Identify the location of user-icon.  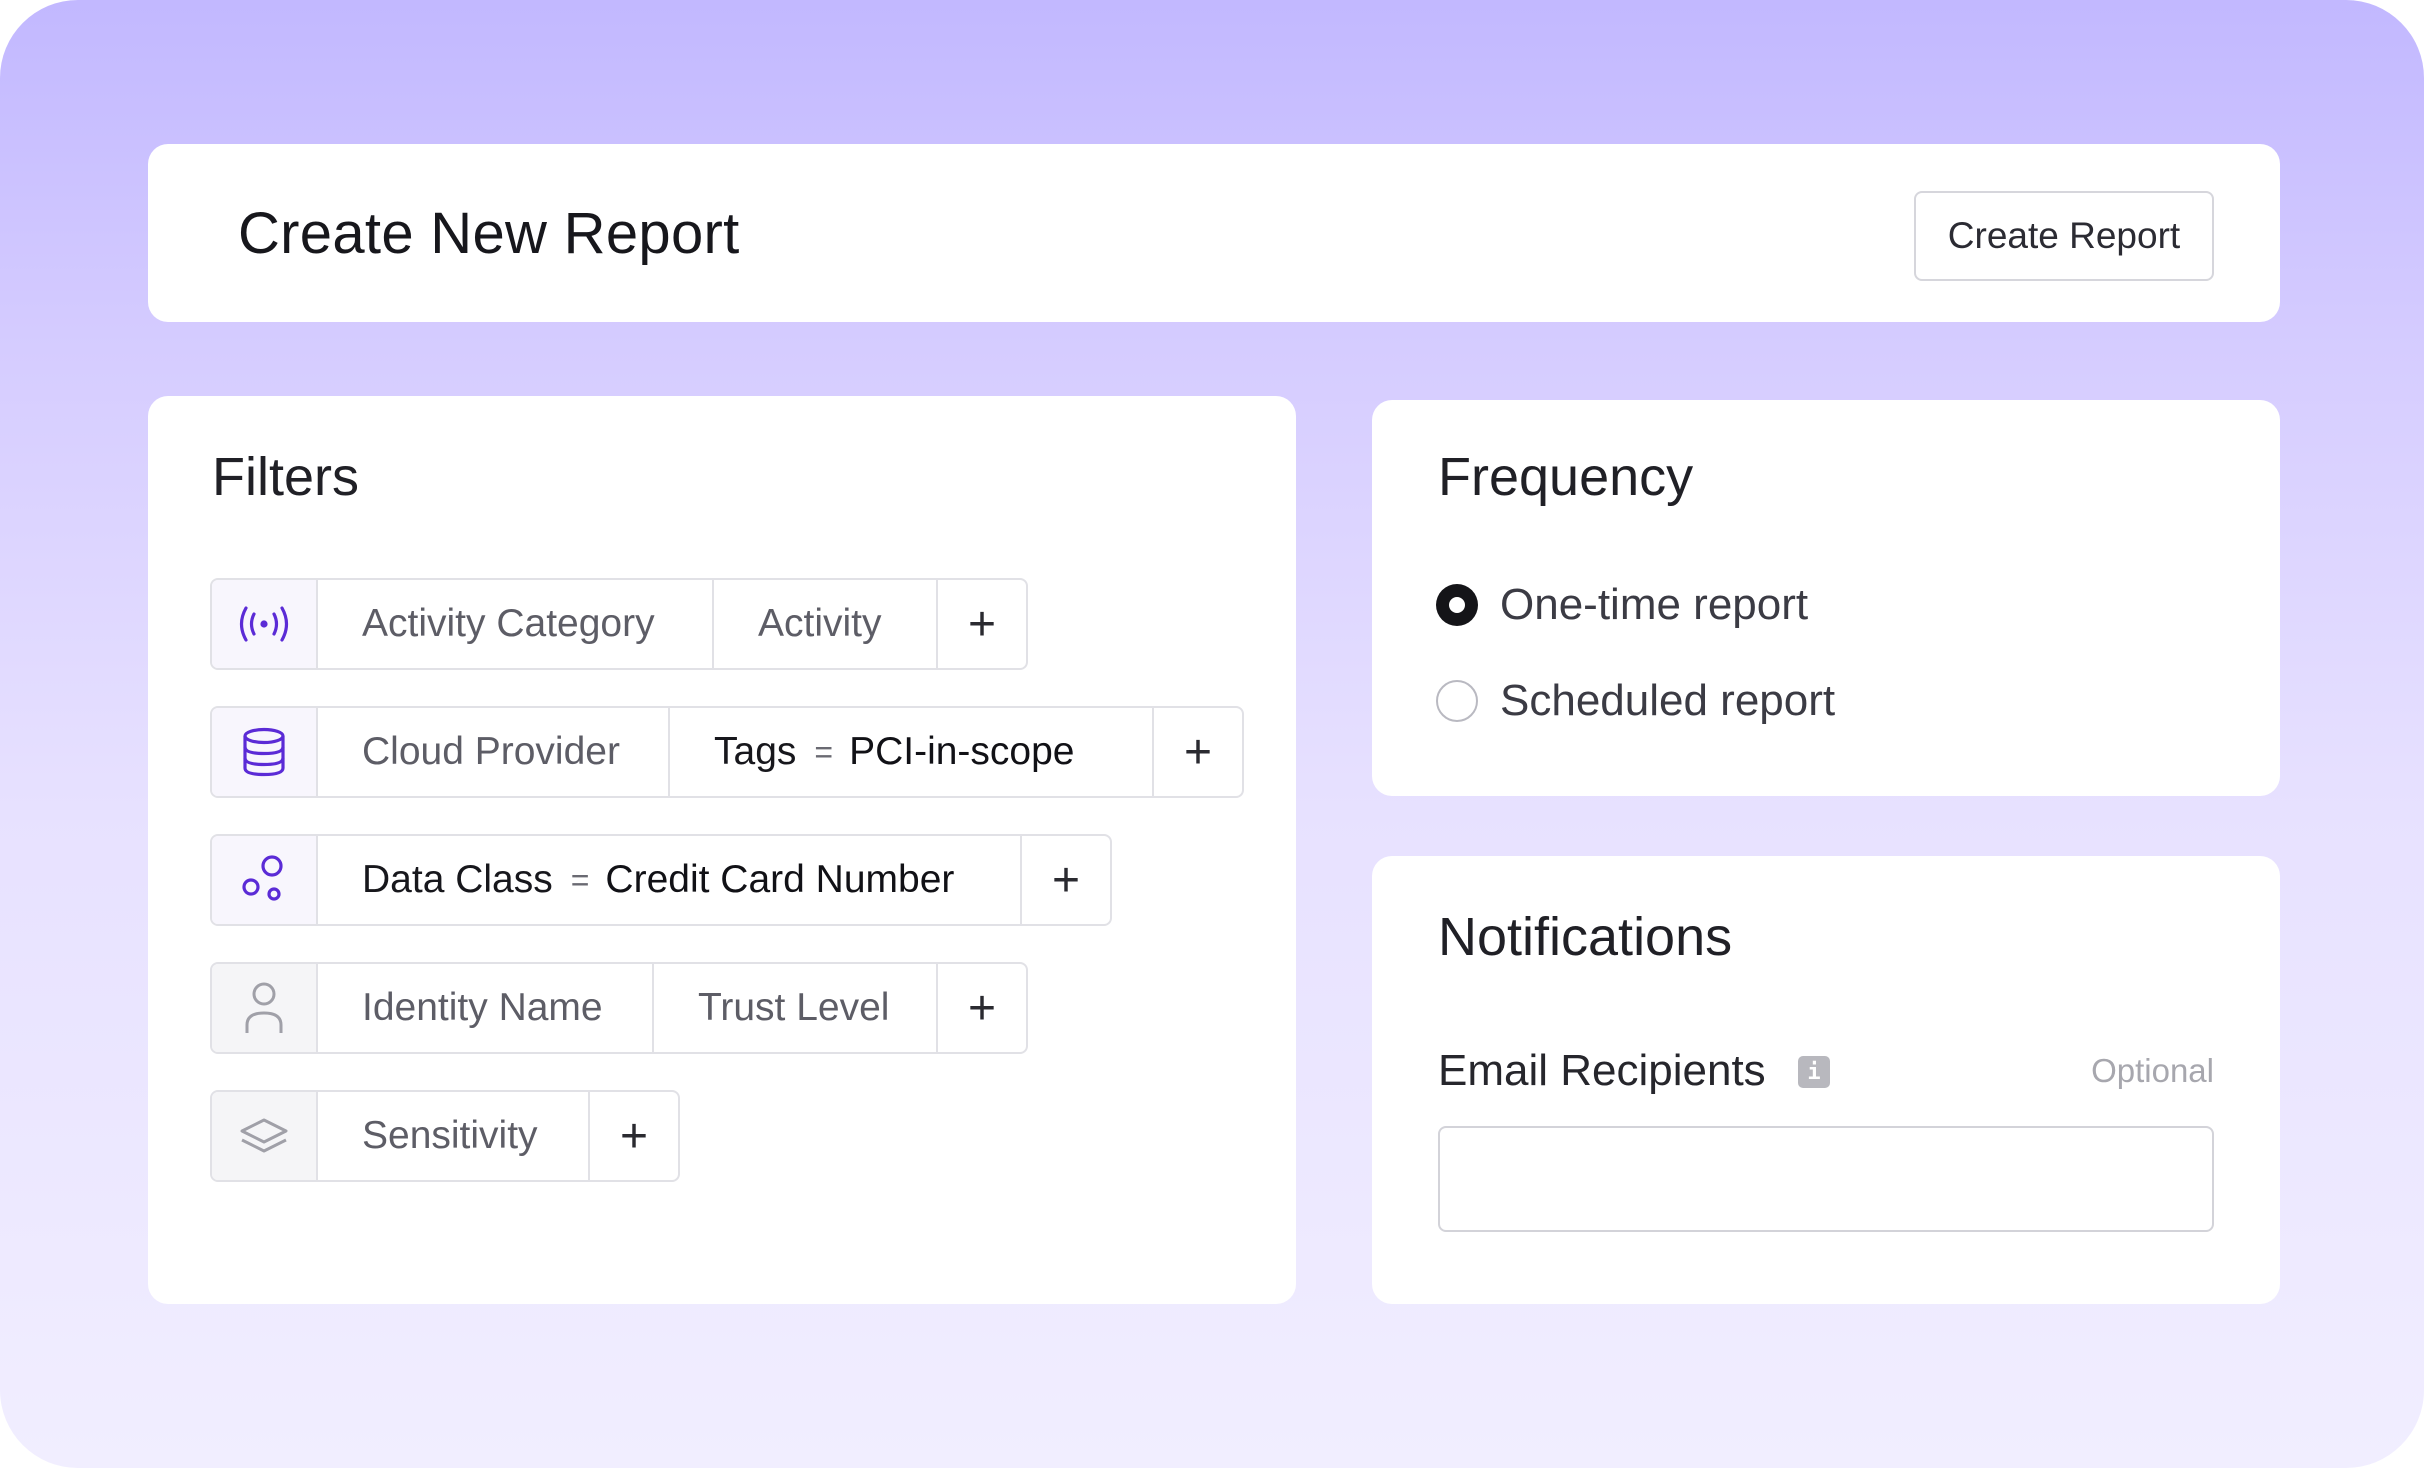
(265, 1008).